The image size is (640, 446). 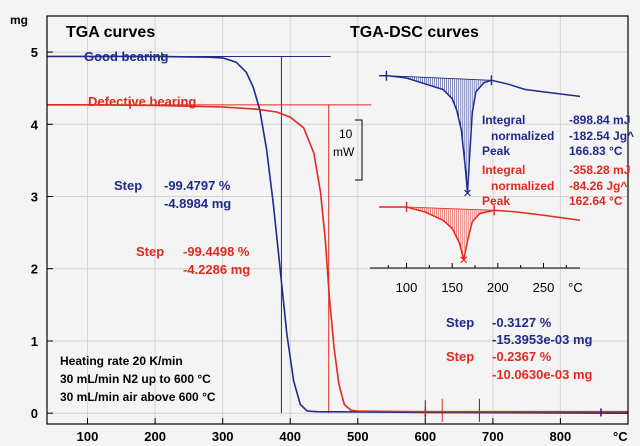 What do you see at coordinates (110, 32) in the screenshot?
I see `tga-title: TGA curves` at bounding box center [110, 32].